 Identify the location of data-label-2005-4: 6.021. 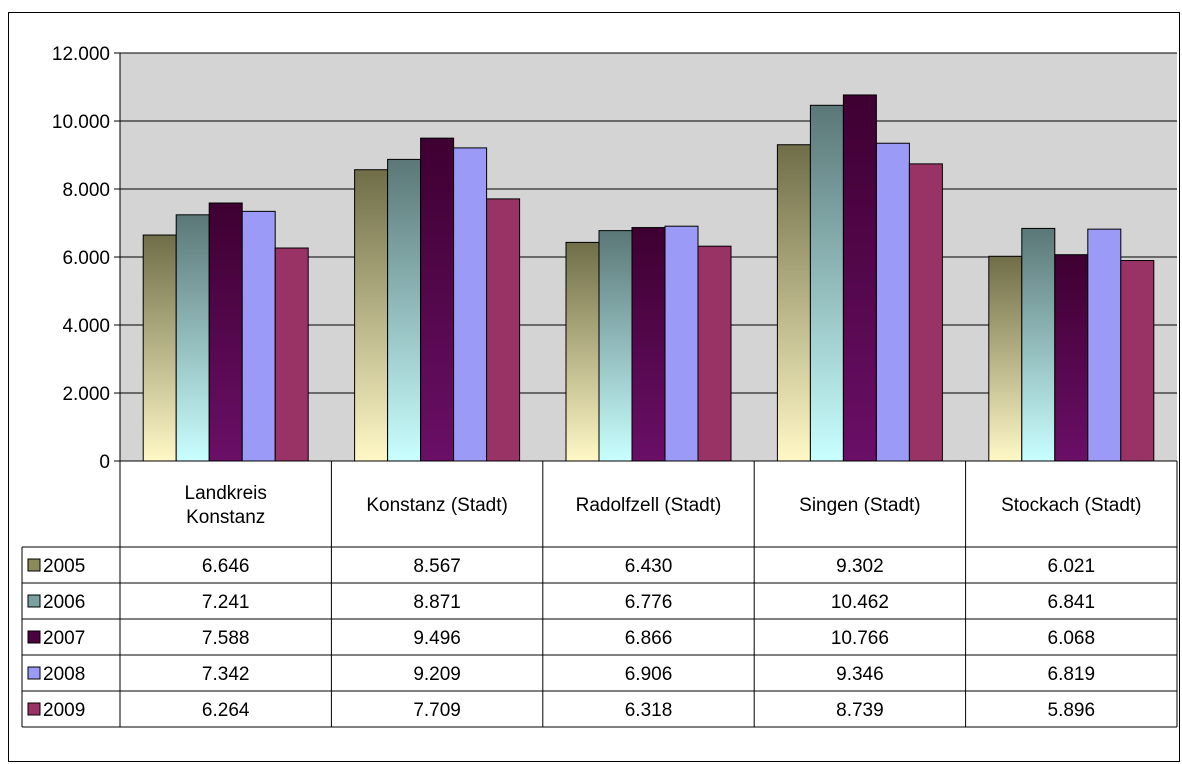
(1072, 566).